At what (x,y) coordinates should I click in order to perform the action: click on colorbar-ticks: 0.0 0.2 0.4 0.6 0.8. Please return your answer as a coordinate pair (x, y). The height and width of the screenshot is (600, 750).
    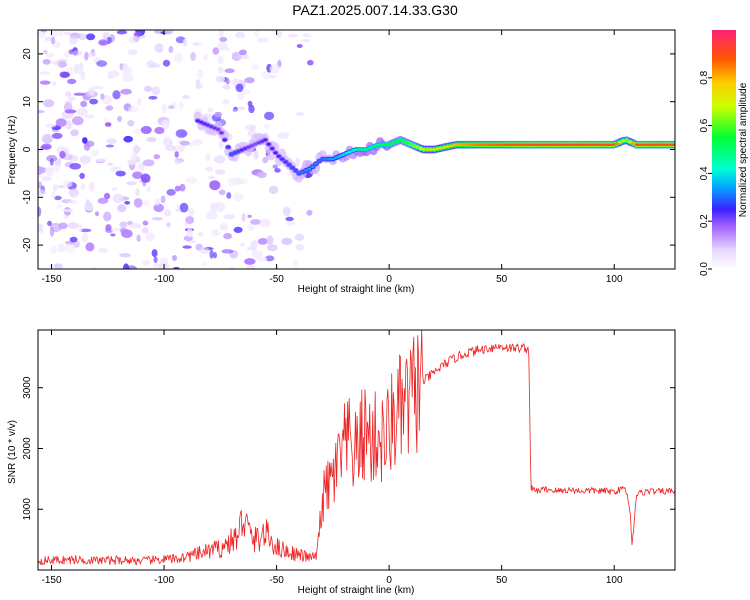
    Looking at the image, I should click on (705, 173).